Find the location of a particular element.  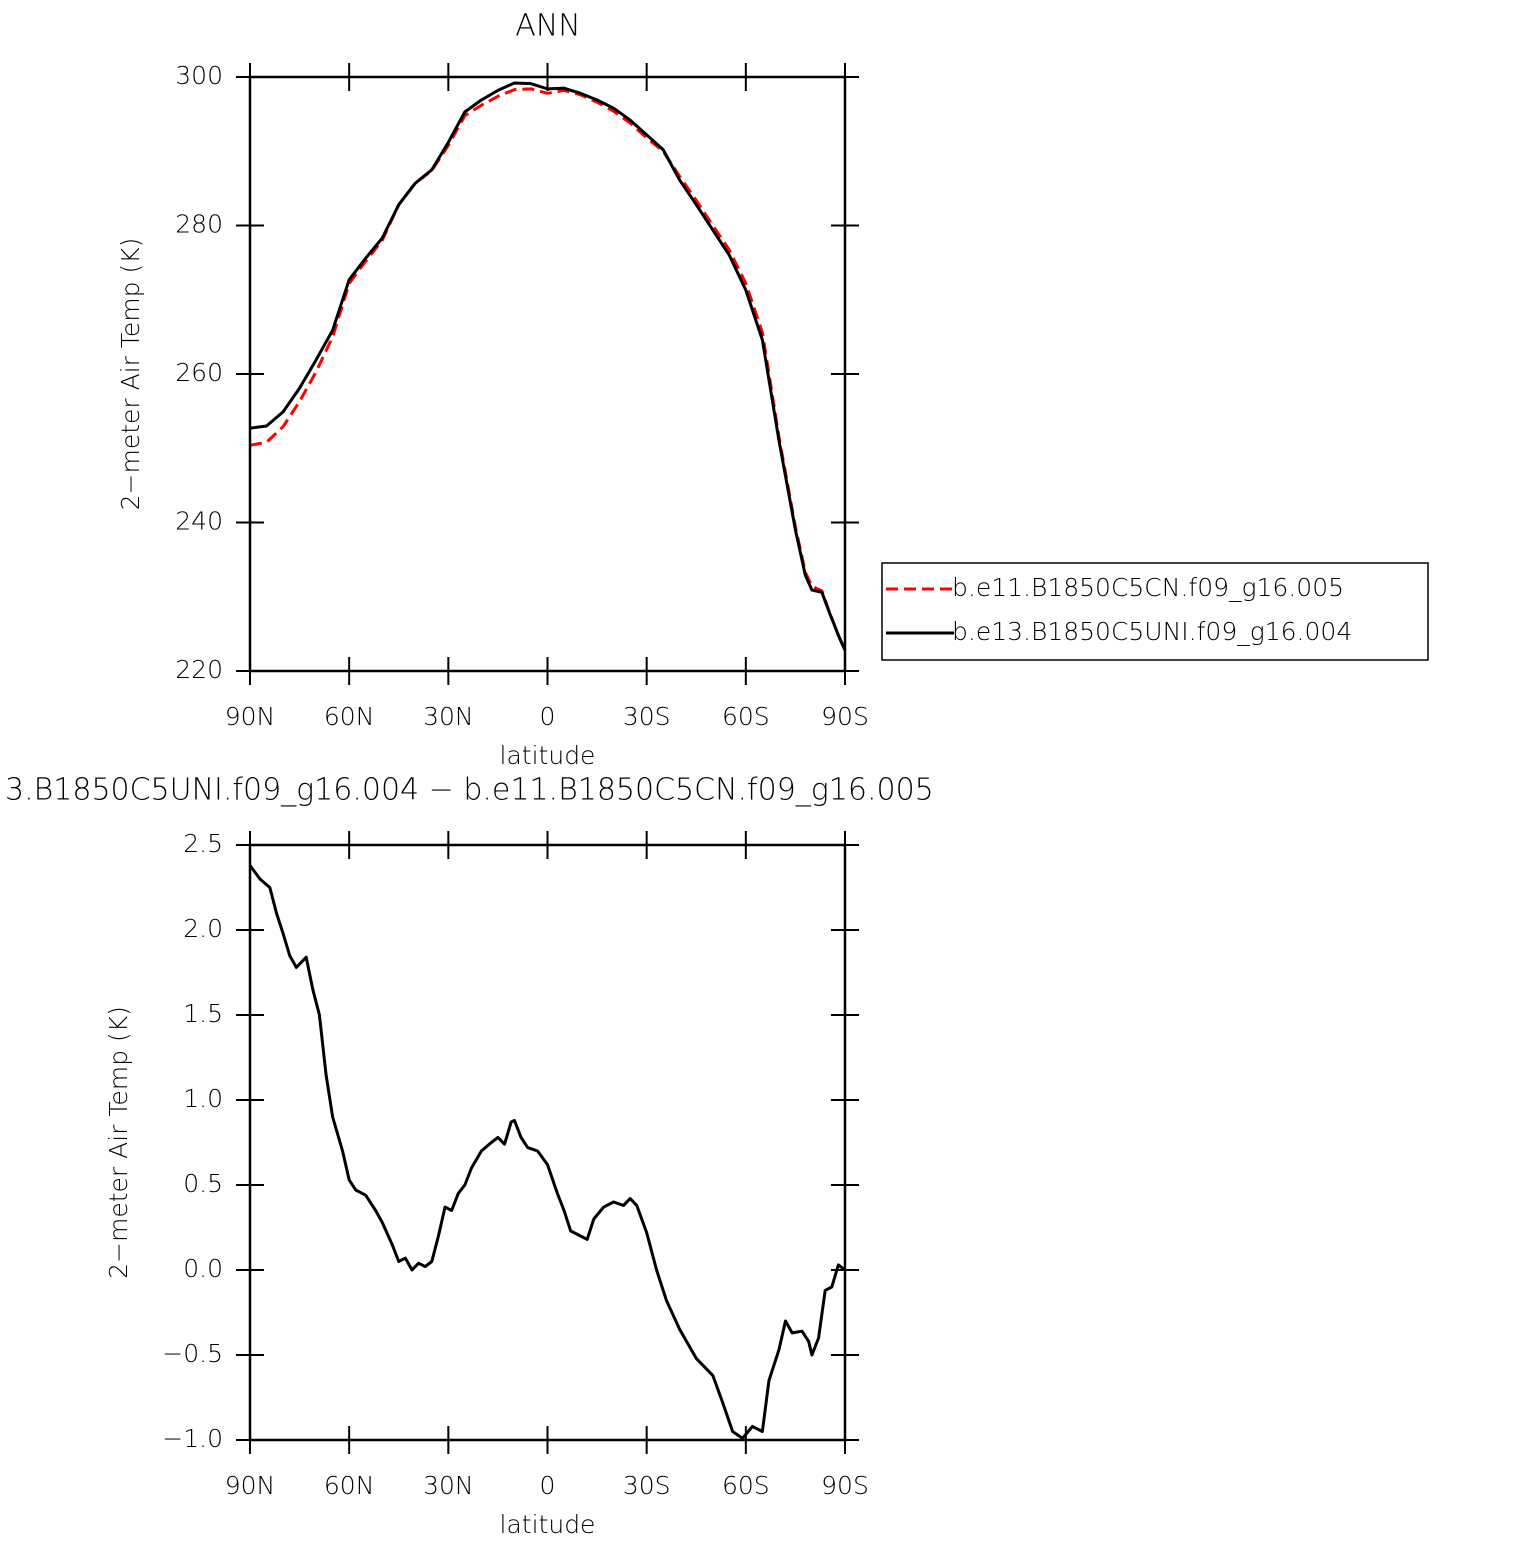

y-tick-label: −0.5 is located at coordinates (192, 1353).